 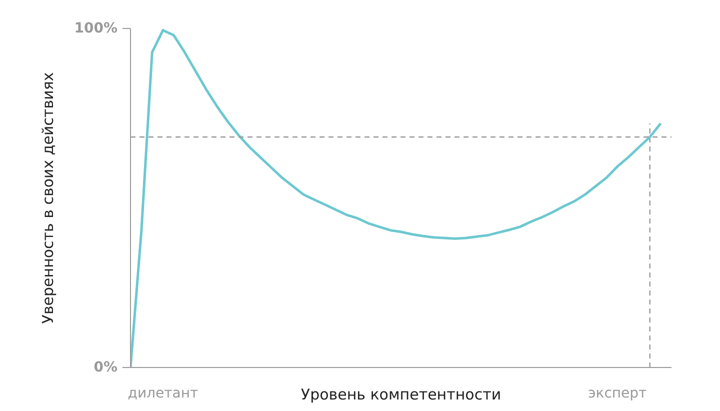 I want to click on y-tick-label: 0%, so click(x=106, y=368).